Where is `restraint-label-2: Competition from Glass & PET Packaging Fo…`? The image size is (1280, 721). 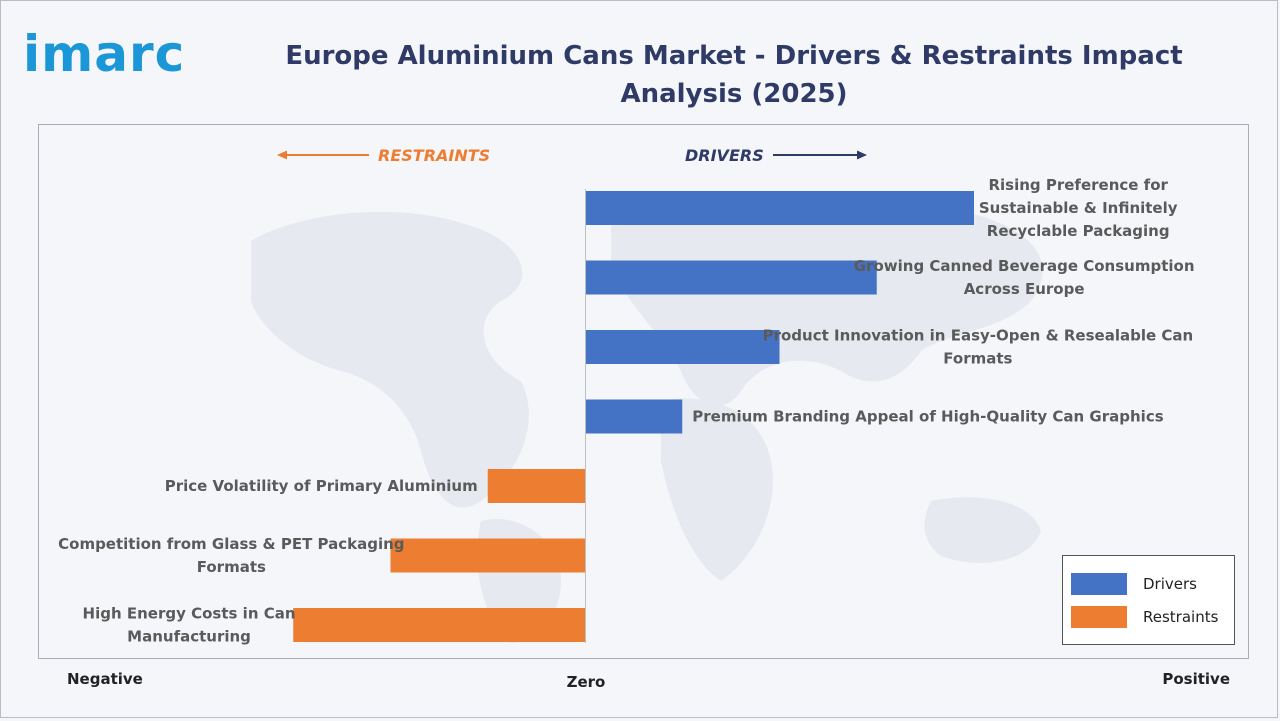 restraint-label-2: Competition from Glass & PET Packaging Fo… is located at coordinates (231, 555).